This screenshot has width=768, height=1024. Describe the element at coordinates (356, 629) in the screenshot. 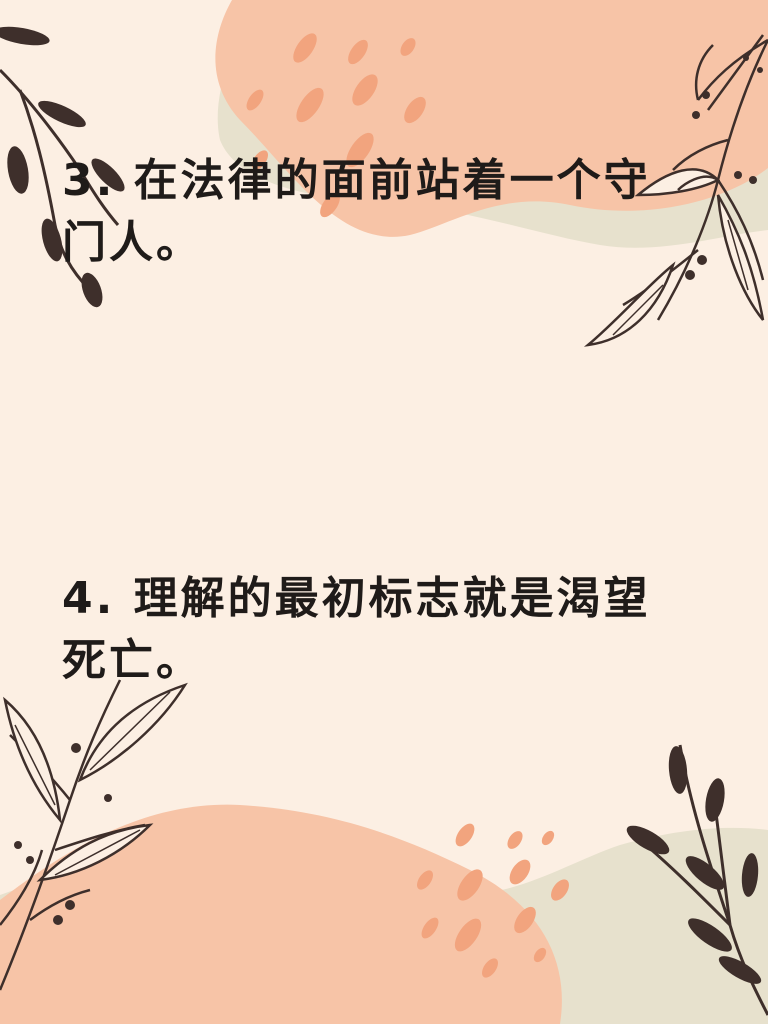

I see `quote-text-4: 4. 理解的最初标志就是渴望死亡。` at that location.